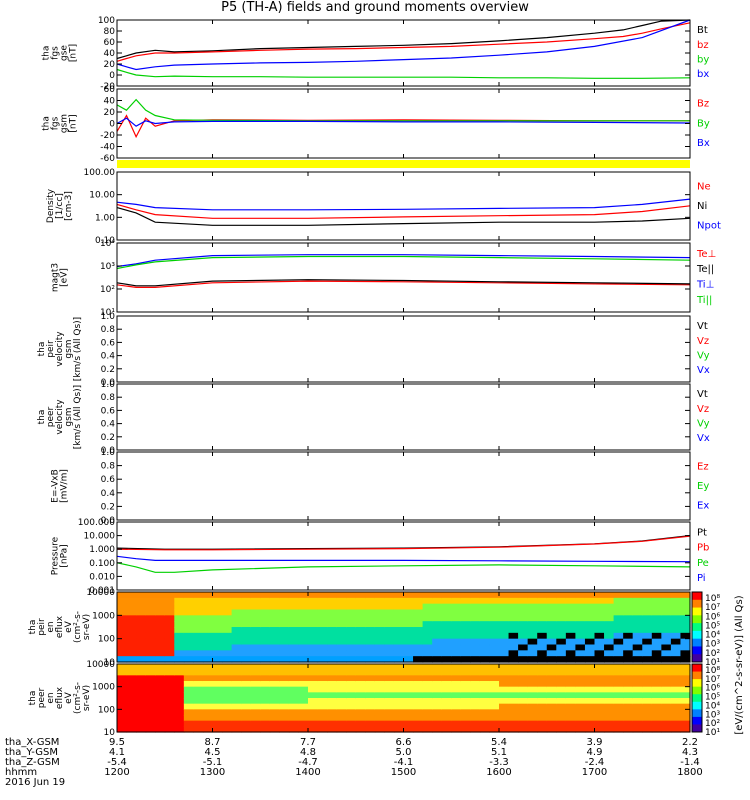 The width and height of the screenshot is (750, 800). Describe the element at coordinates (594, 772) in the screenshot. I see `footer-value: 1700` at that location.